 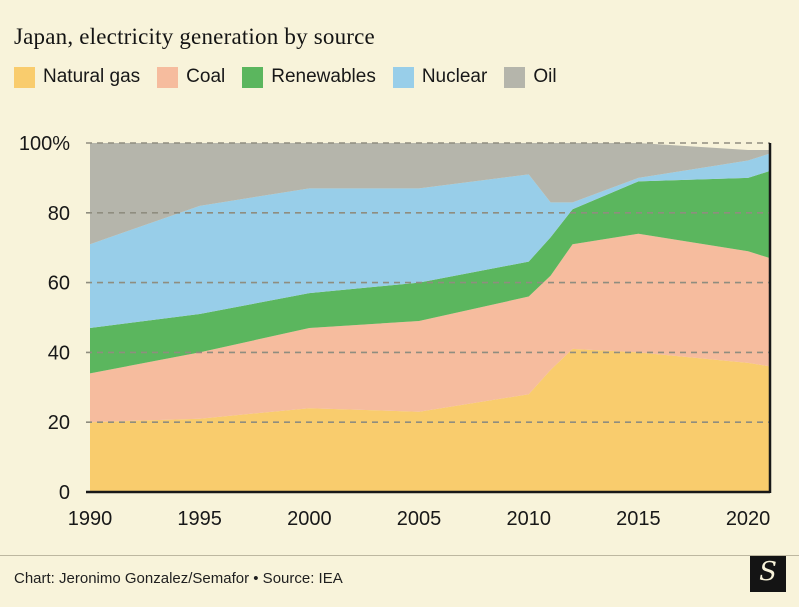 What do you see at coordinates (59, 353) in the screenshot?
I see `y-tick-label-40: 40` at bounding box center [59, 353].